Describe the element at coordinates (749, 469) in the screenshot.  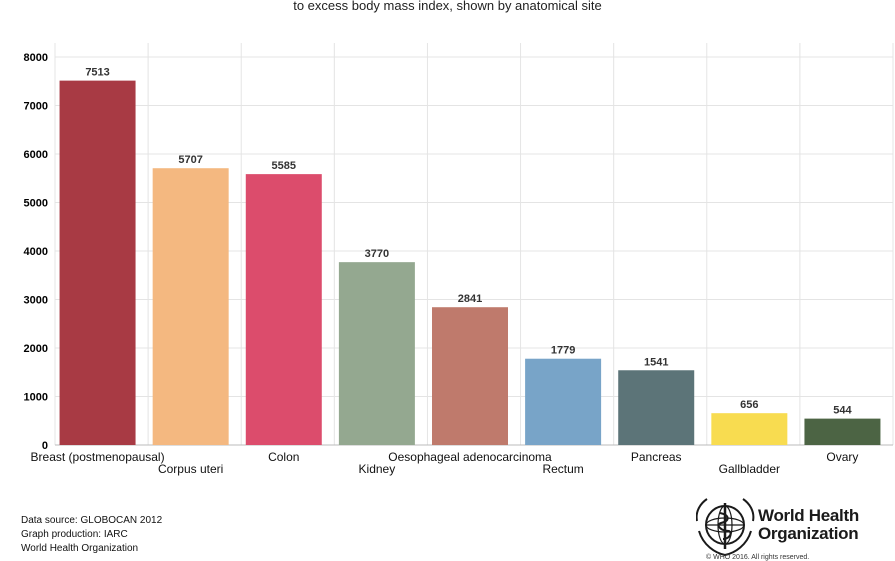
I see `category-label: Gallbladder` at that location.